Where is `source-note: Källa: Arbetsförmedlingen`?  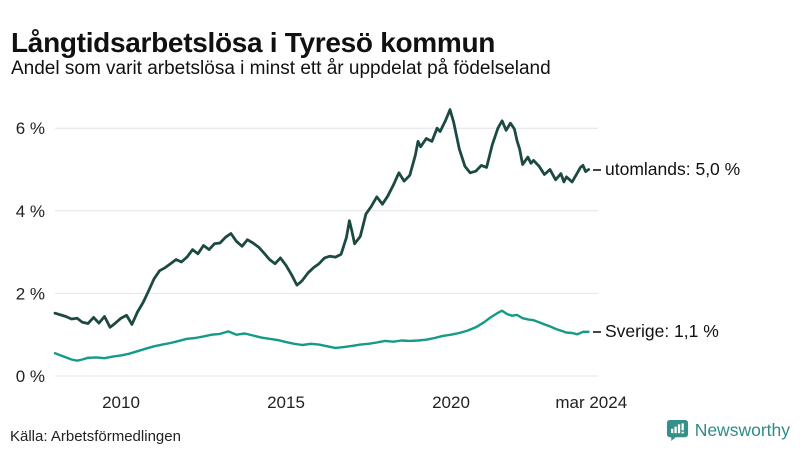 source-note: Källa: Arbetsförmedlingen is located at coordinates (95, 436).